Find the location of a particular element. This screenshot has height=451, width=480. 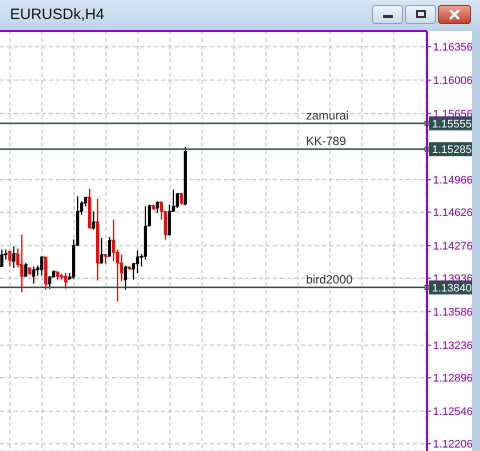

y-tick-label: 1.12896 is located at coordinates (453, 378).